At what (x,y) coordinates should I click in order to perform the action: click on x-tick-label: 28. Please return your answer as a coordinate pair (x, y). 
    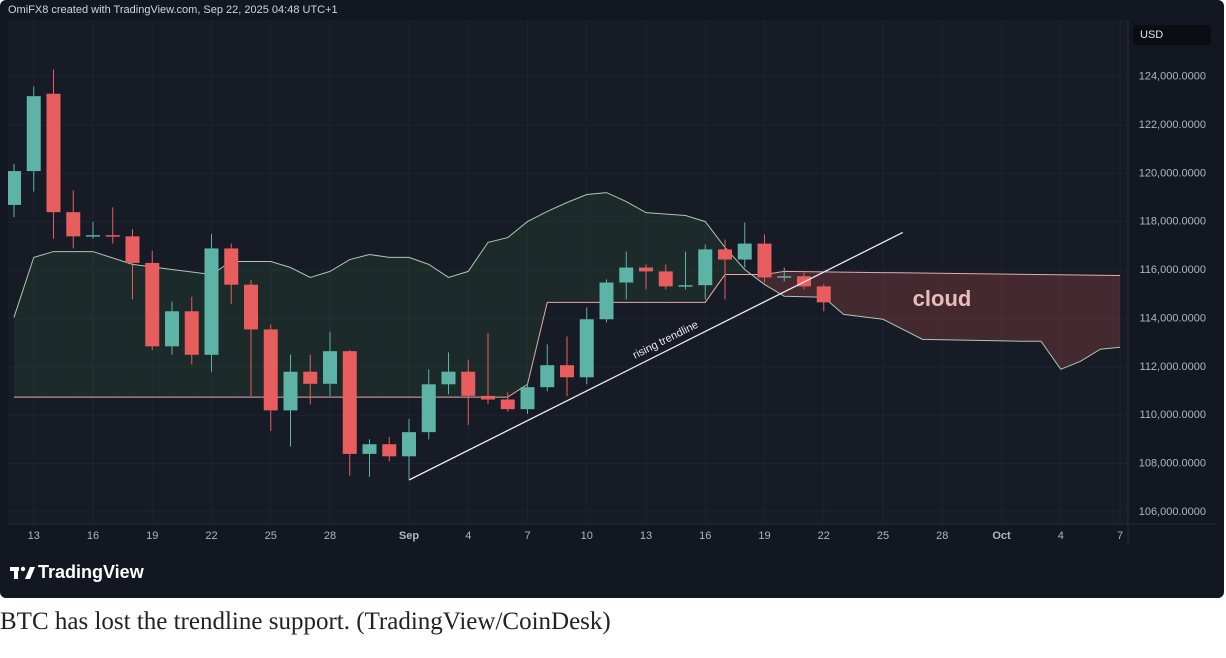
    Looking at the image, I should click on (942, 536).